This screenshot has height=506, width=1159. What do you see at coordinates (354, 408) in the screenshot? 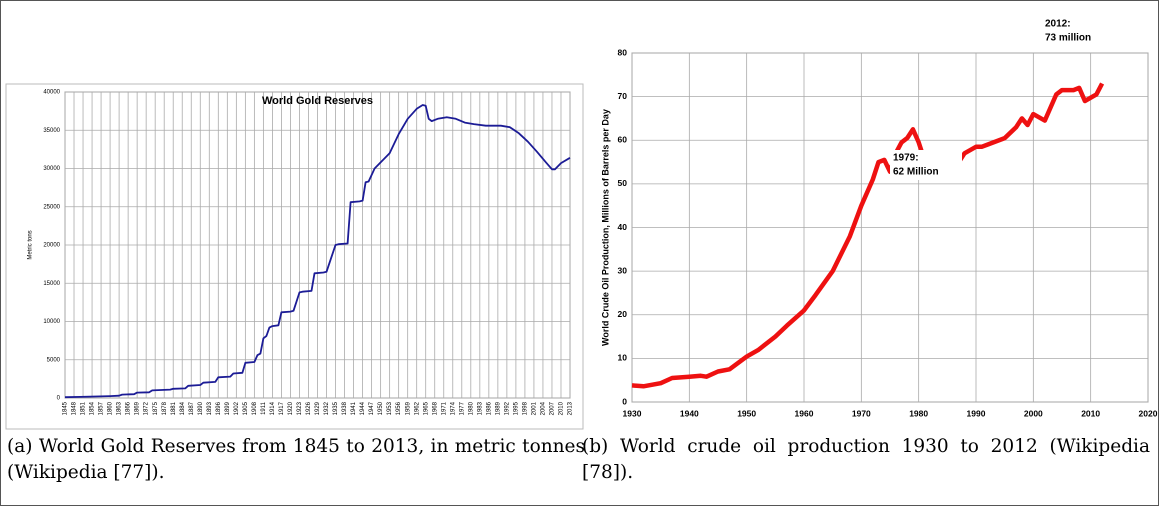
I see `x-tick-label: 1941` at bounding box center [354, 408].